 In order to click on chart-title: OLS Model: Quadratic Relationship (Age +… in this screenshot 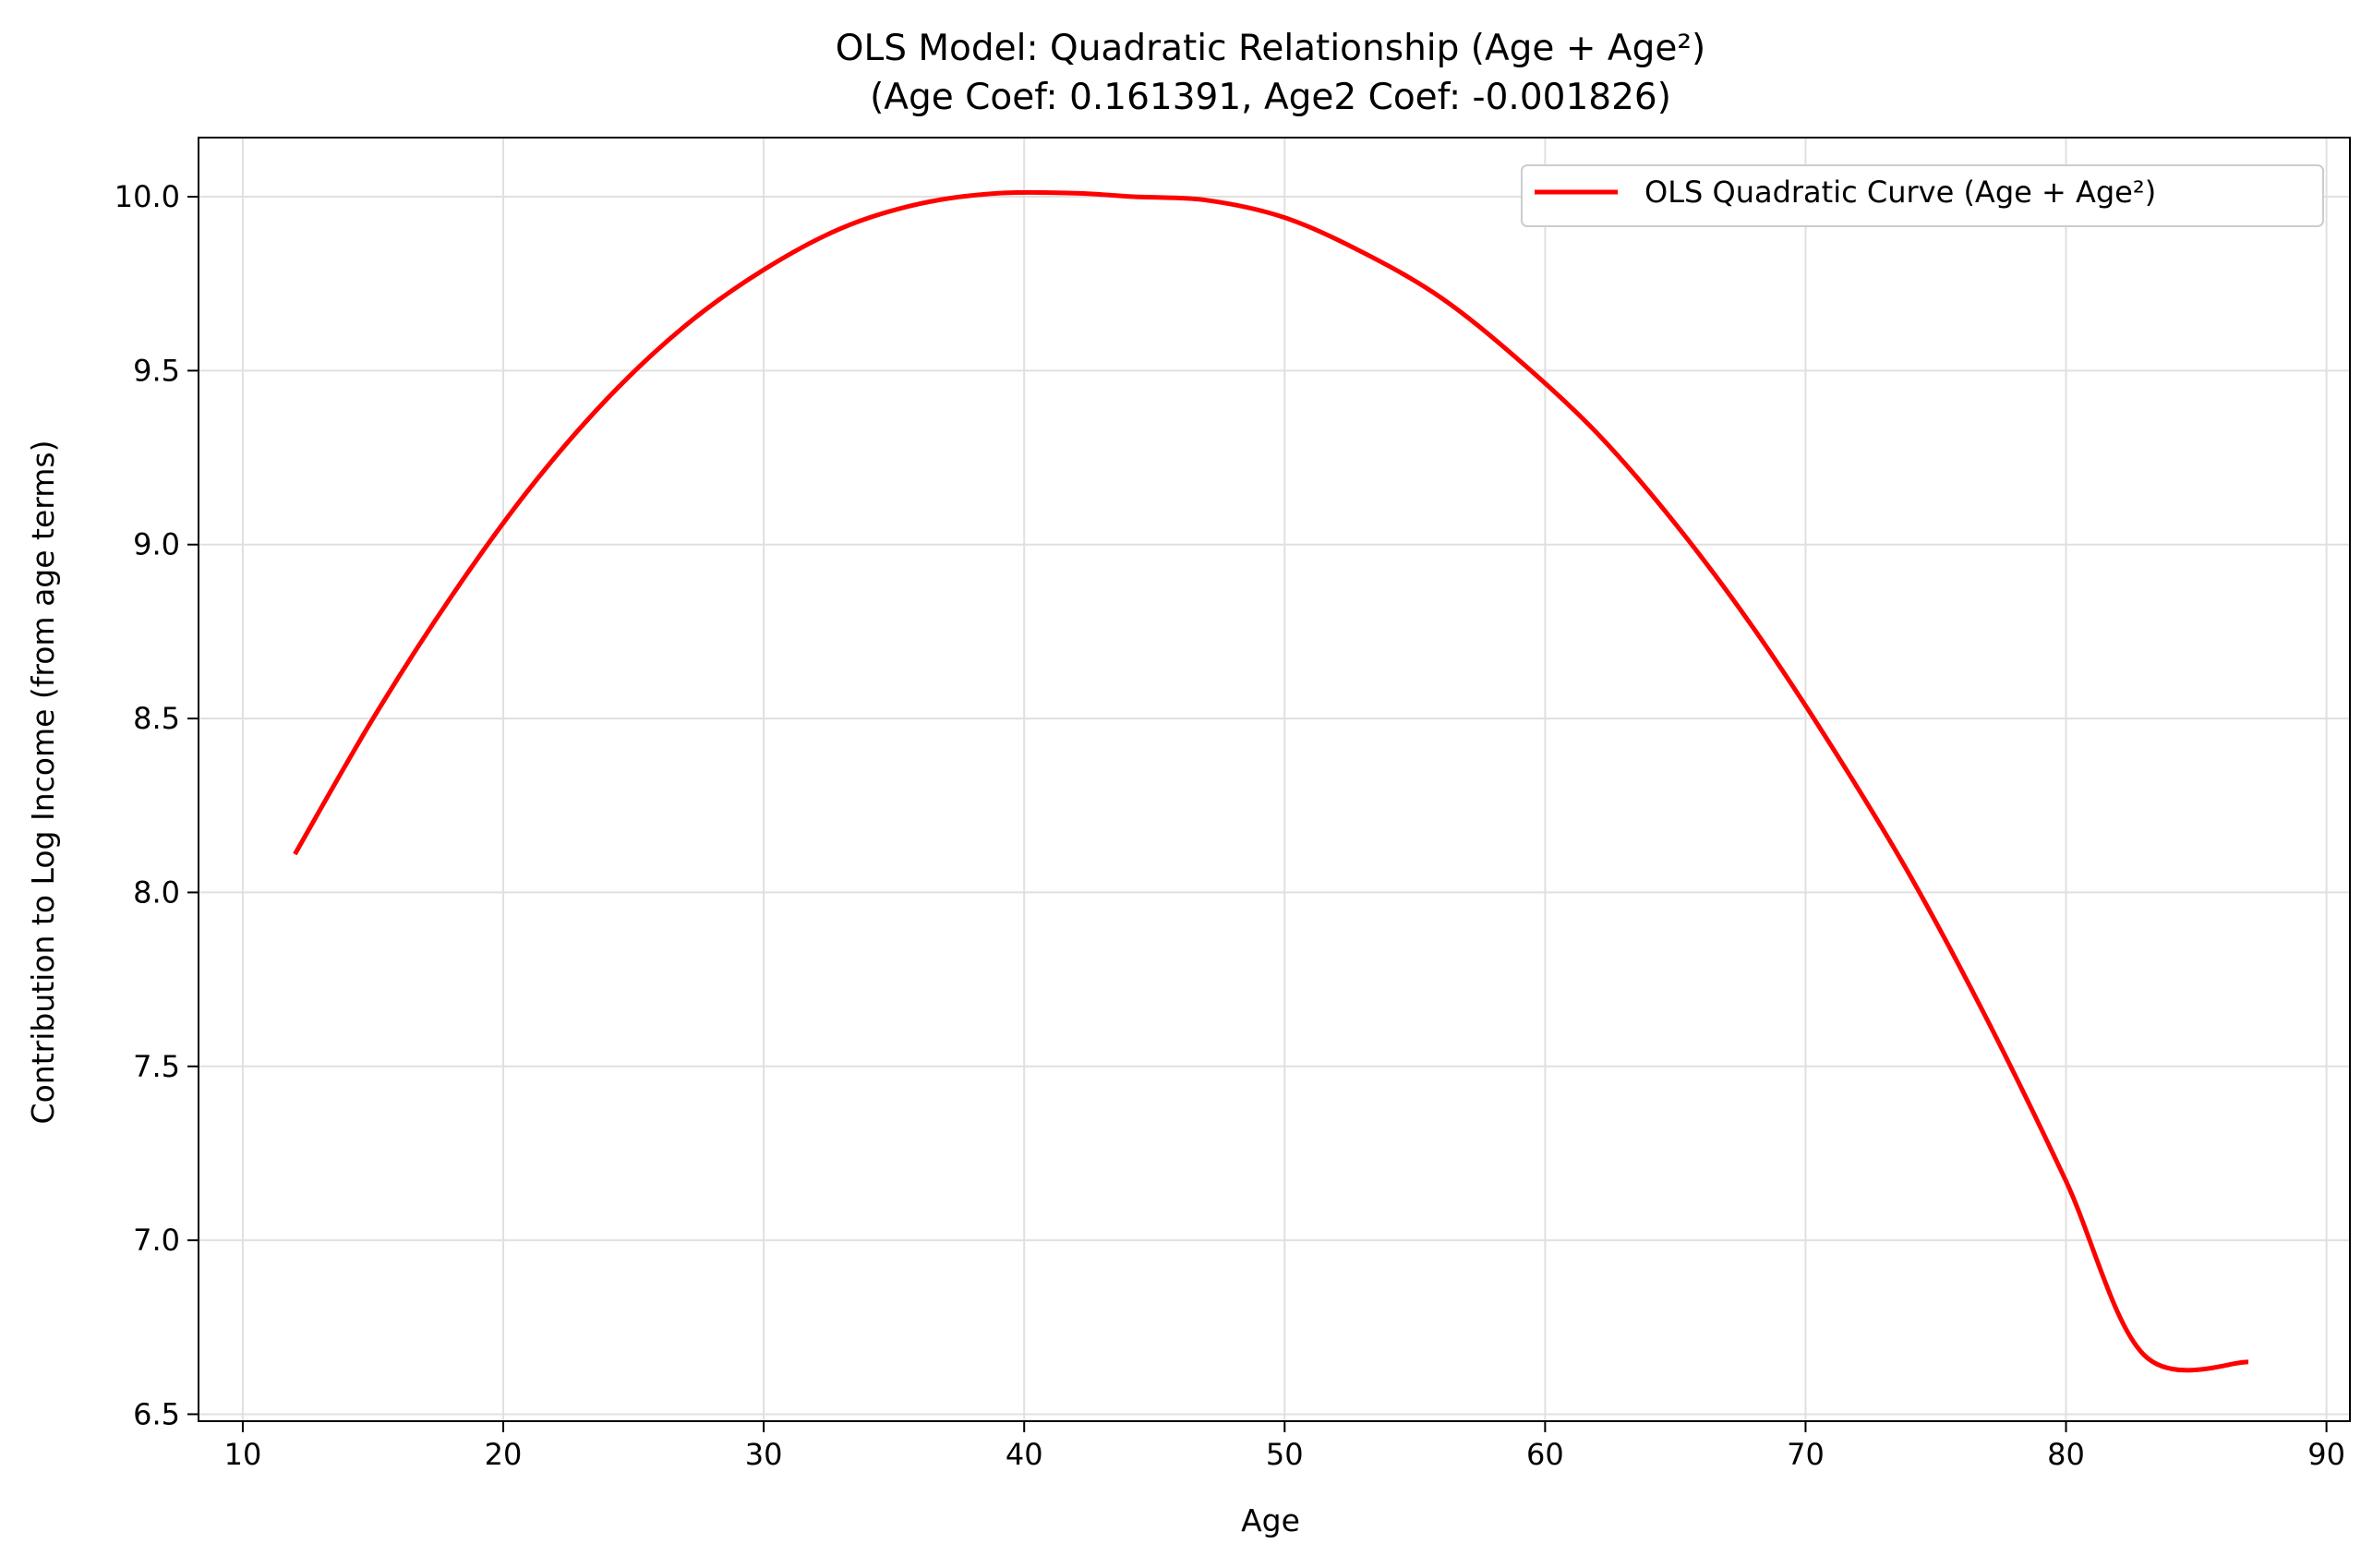, I will do `click(1271, 48)`.